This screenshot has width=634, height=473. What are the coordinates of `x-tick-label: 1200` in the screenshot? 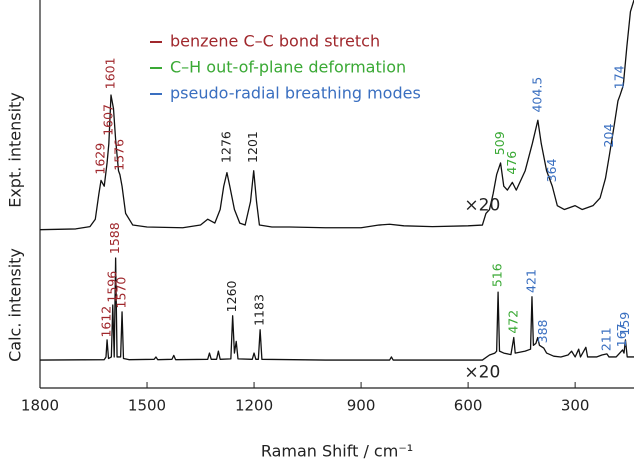 It's located at (254, 406).